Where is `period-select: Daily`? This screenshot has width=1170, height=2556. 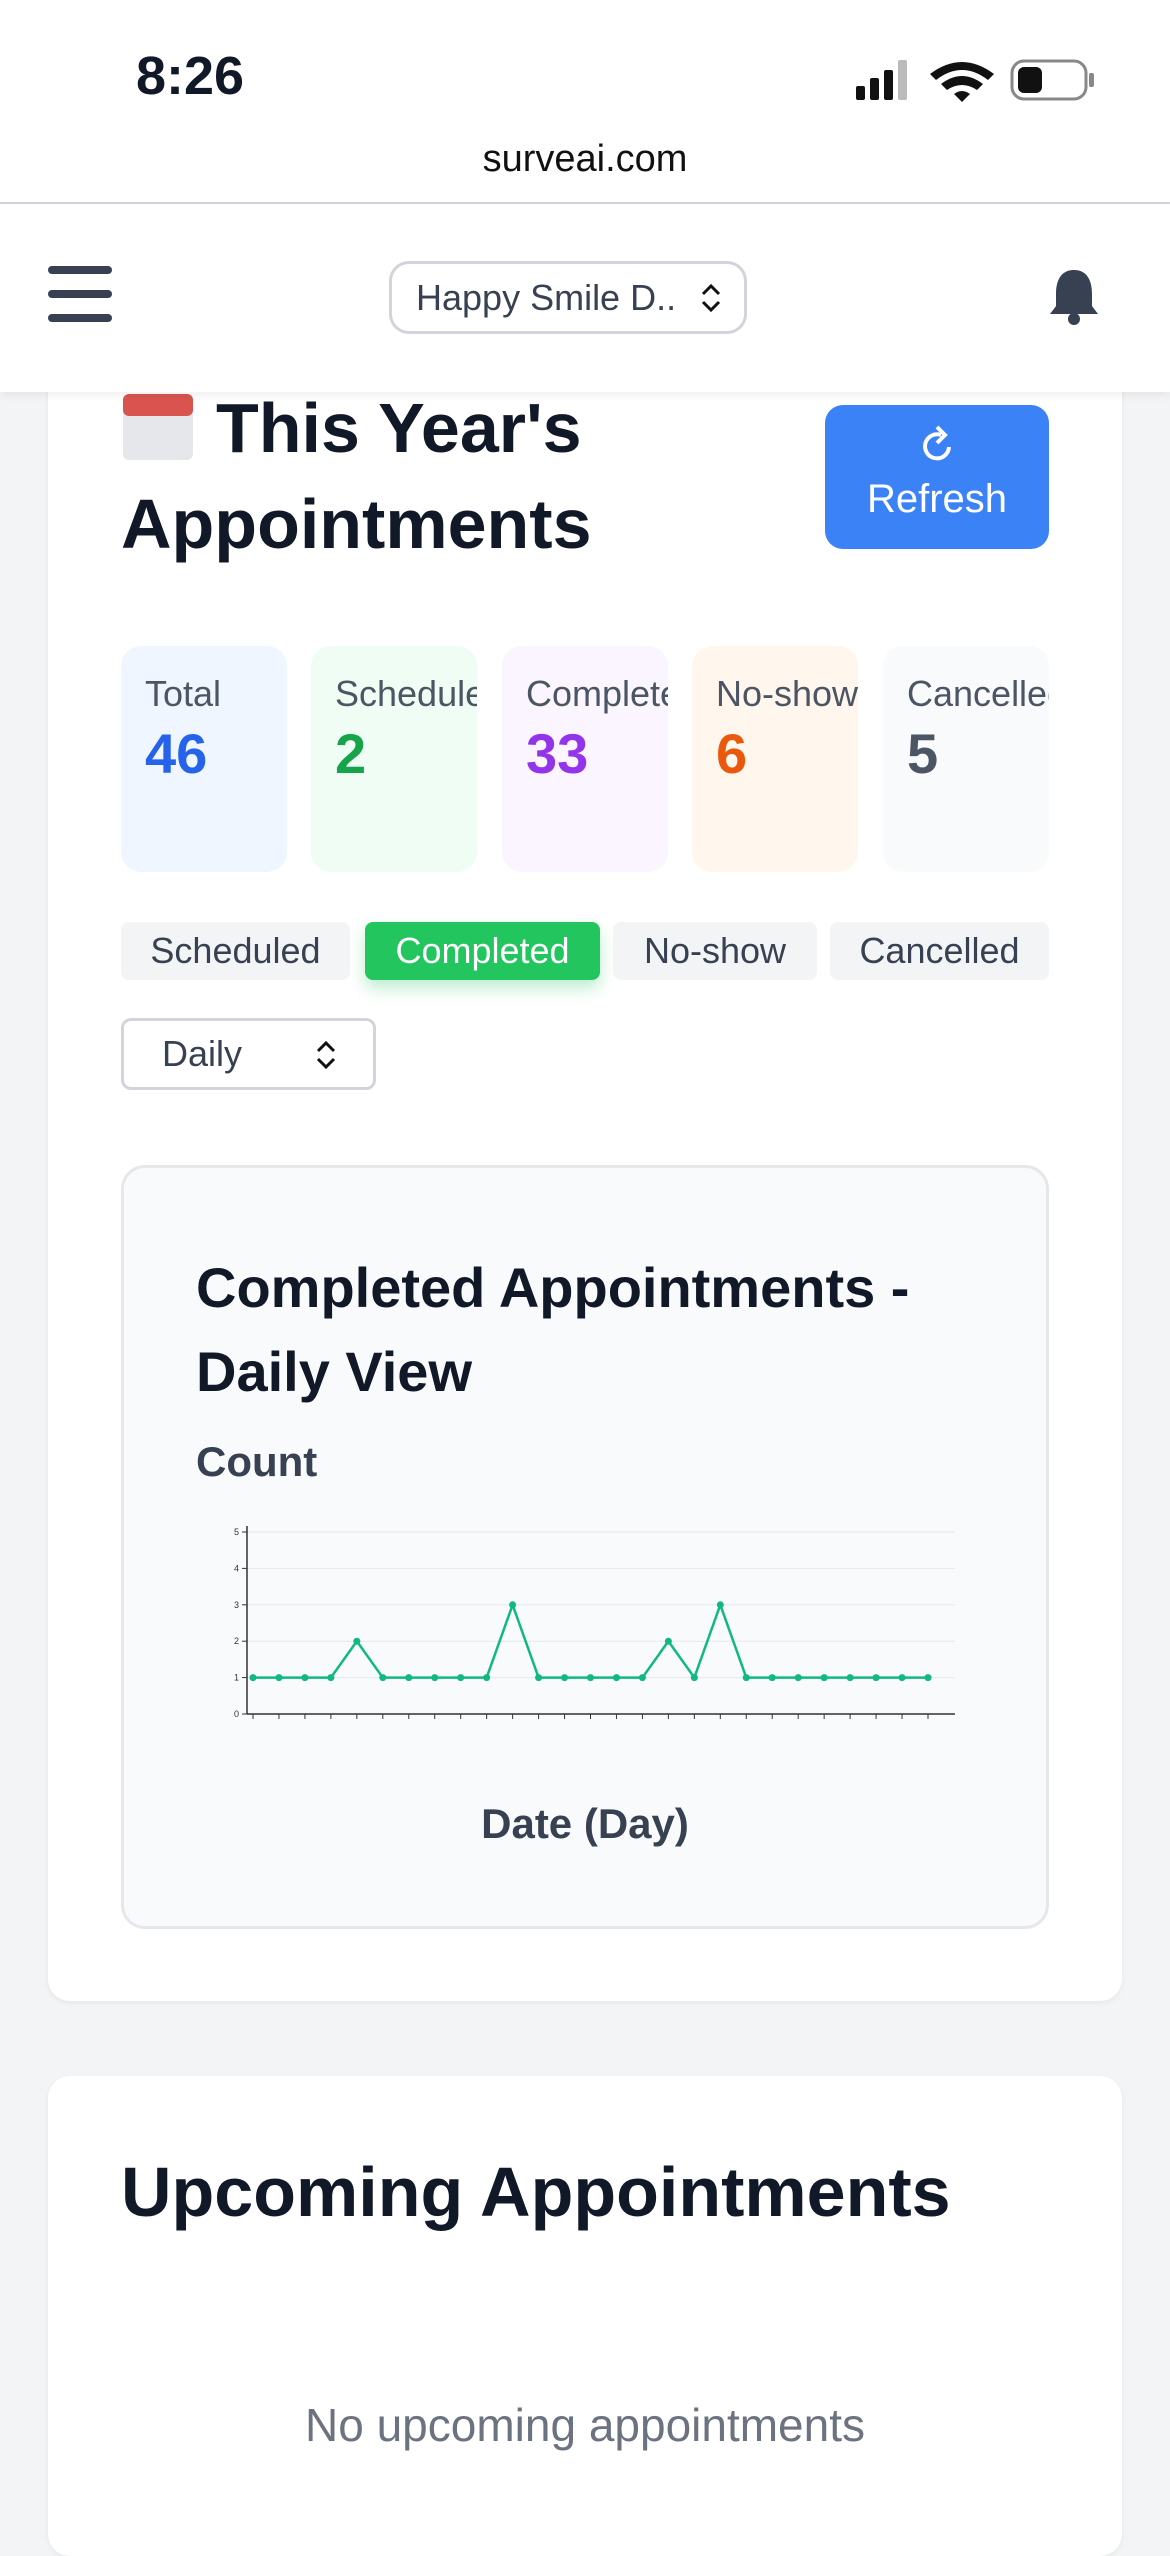
period-select: Daily is located at coordinates (248, 1054).